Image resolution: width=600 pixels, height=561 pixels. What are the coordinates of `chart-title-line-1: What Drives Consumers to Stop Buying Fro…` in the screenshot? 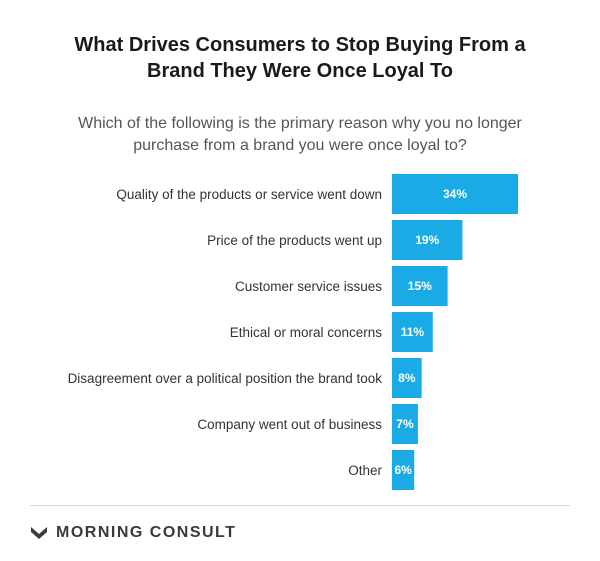 It's located at (300, 45).